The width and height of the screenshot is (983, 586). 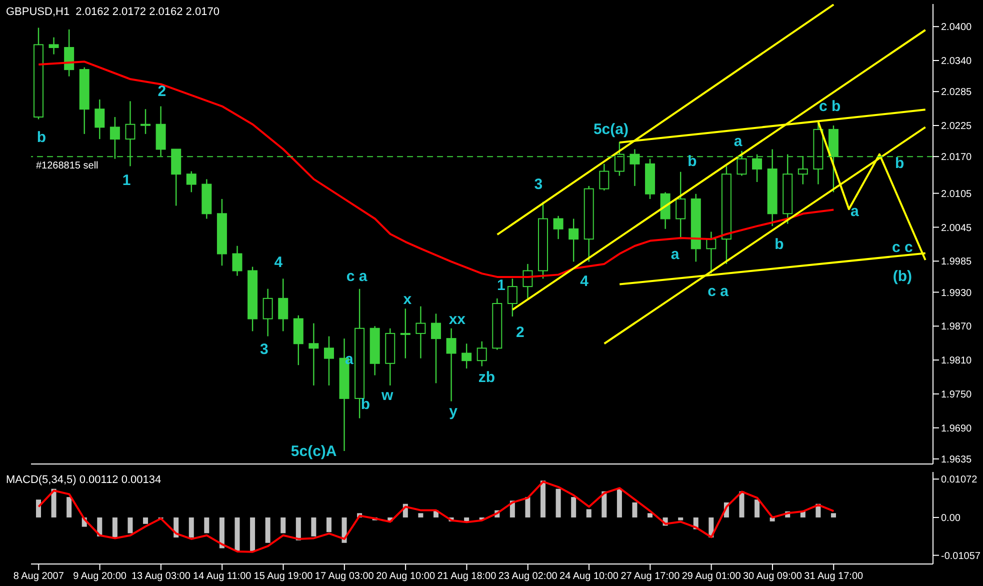 I want to click on x-tick-label: 30 Aug 09:00, so click(x=772, y=576).